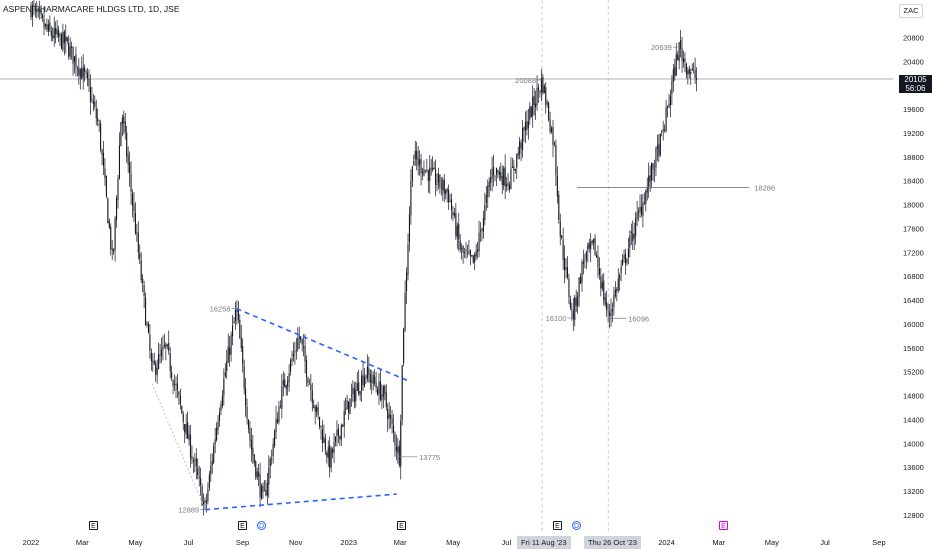 Image resolution: width=932 pixels, height=550 pixels. I want to click on currency-badge: ZAC, so click(911, 11).